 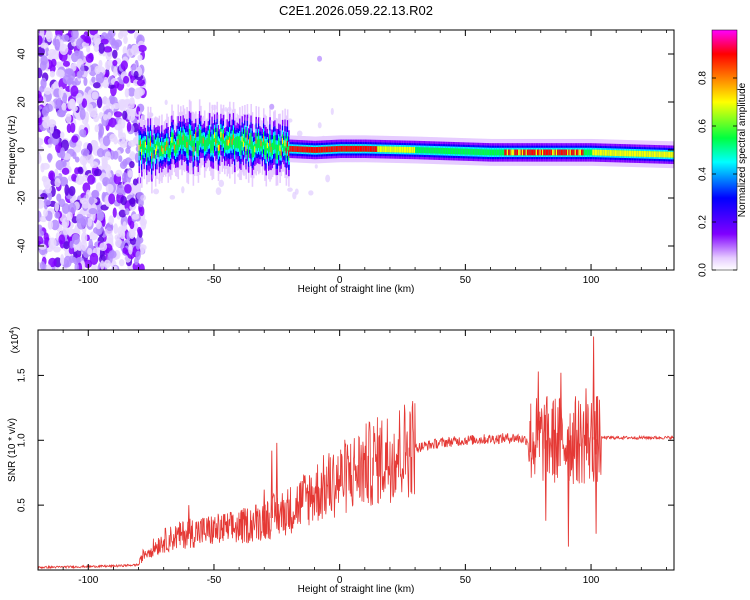 What do you see at coordinates (88, 280) in the screenshot?
I see `spectrogram-x-tick-label: -100` at bounding box center [88, 280].